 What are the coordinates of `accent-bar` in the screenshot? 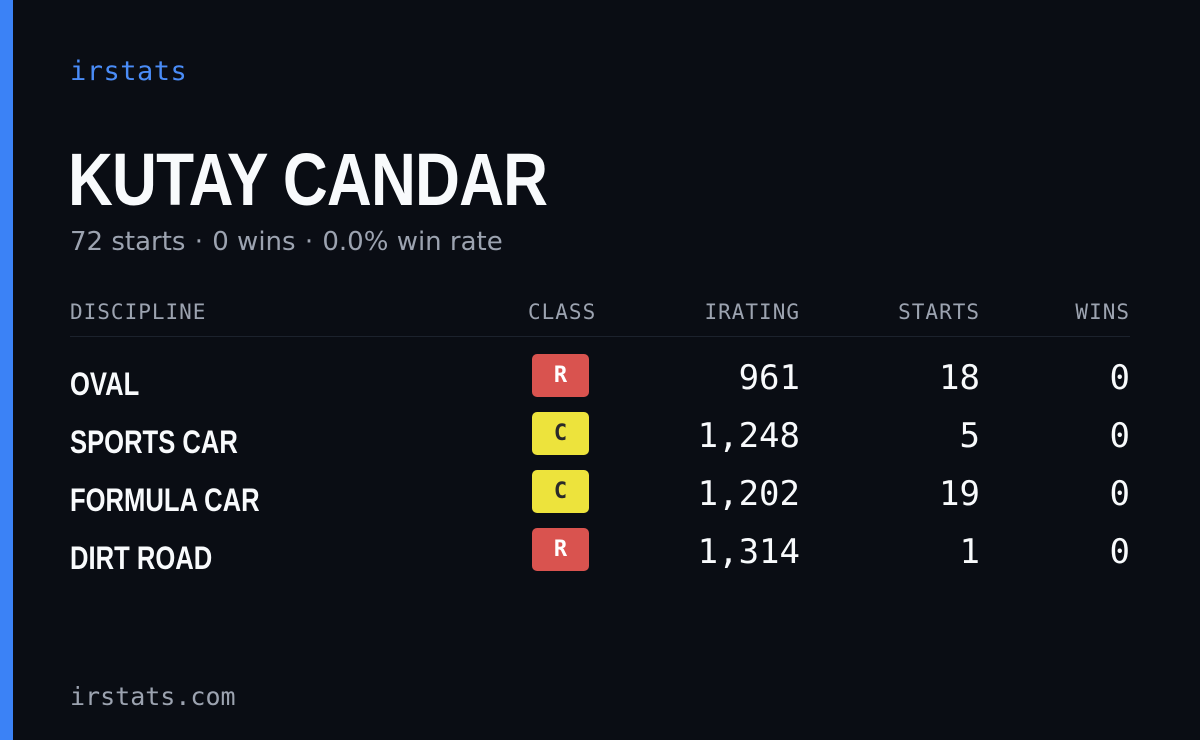 It's located at (6, 370).